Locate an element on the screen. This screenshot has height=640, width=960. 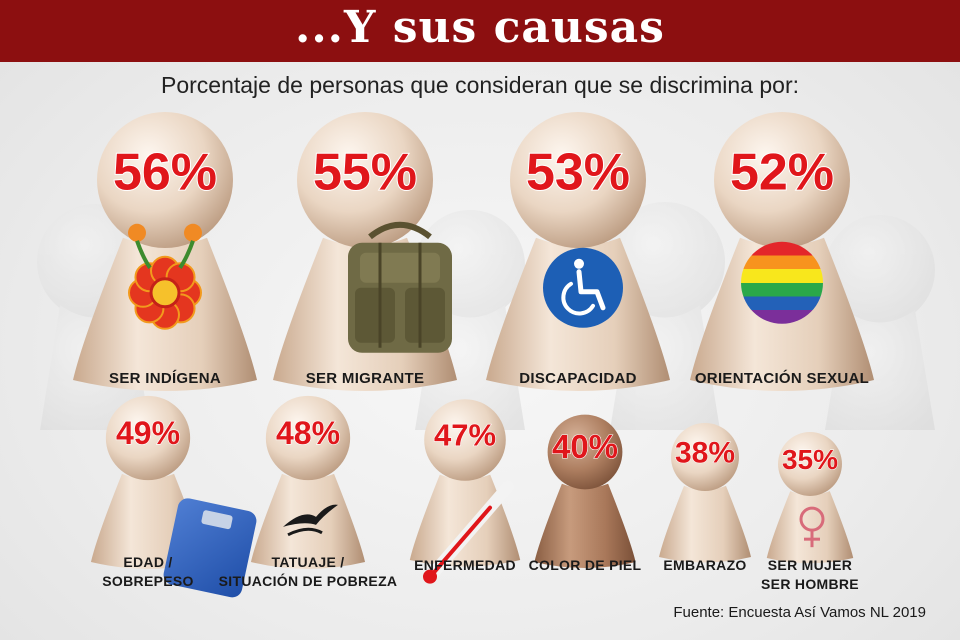
category-label: SER MIGRANTE is located at coordinates (365, 378).